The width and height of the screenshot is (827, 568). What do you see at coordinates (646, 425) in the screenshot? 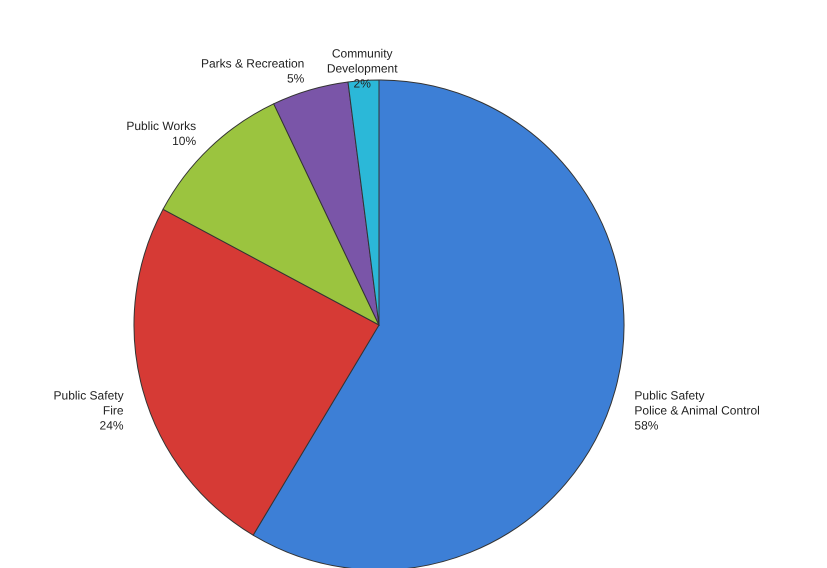
I see `data-label: 58%` at bounding box center [646, 425].